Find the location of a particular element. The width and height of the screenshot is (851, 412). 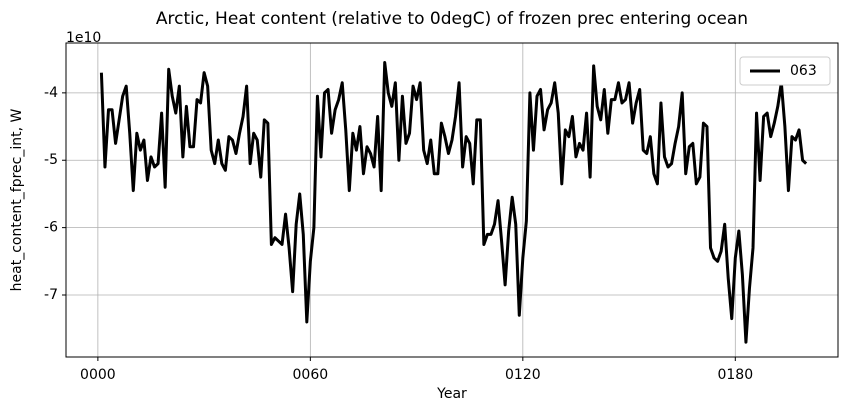

y-tick-label: -5 is located at coordinates (51, 160).